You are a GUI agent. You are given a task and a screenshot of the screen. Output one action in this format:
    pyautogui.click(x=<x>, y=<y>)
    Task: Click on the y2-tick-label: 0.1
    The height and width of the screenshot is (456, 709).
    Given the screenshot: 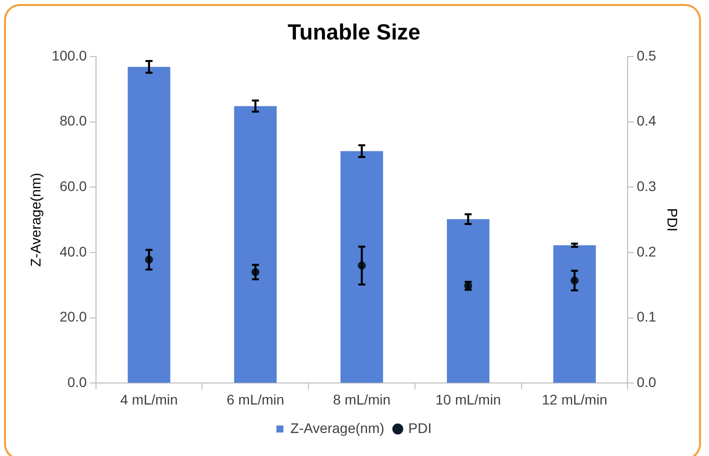 What is the action you would take?
    pyautogui.click(x=646, y=316)
    